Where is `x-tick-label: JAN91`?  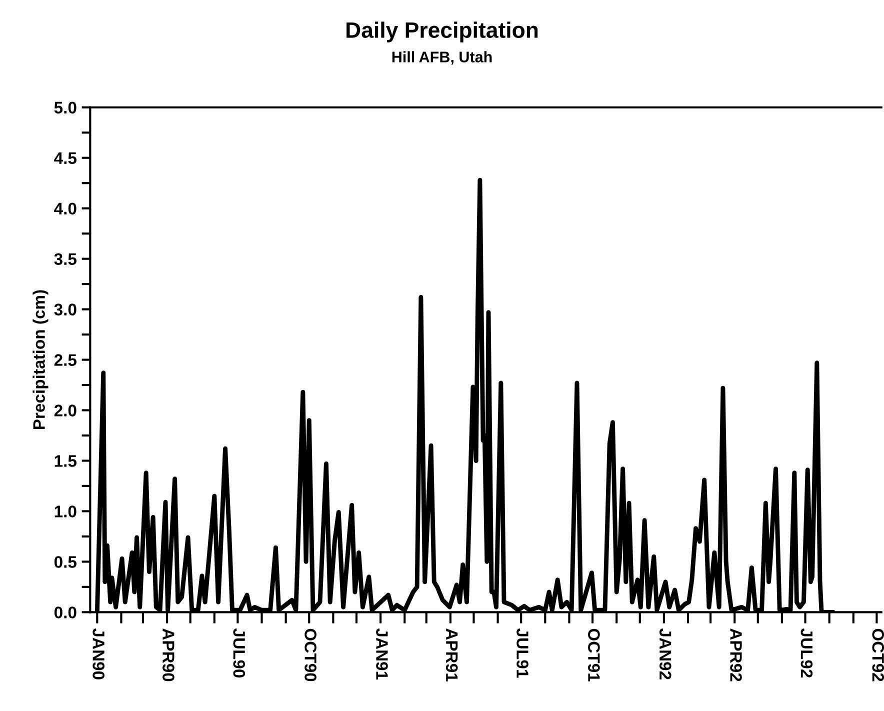
x-tick-label: JAN91 is located at coordinates (382, 654).